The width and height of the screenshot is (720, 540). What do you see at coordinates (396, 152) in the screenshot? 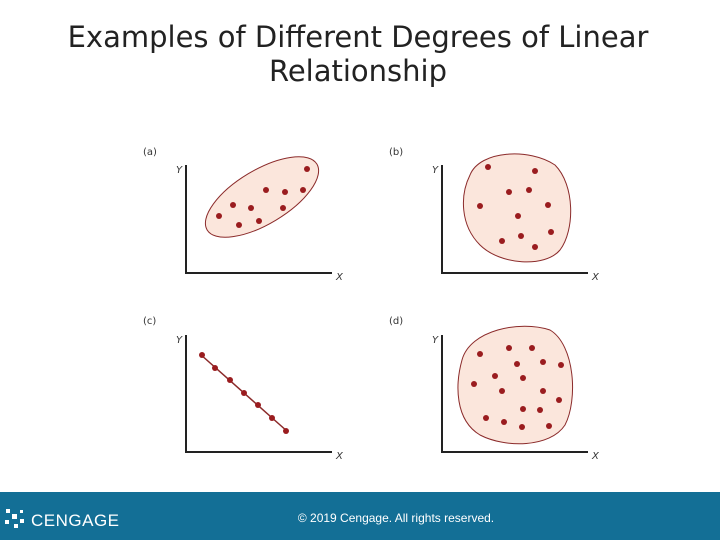
I see `panel-label: (b)` at bounding box center [396, 152].